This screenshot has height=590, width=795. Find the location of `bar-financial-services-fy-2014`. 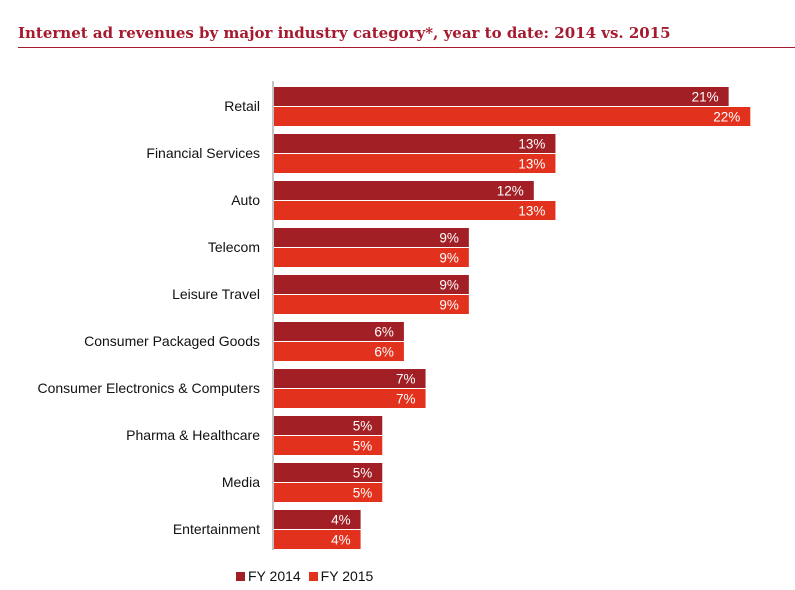

bar-financial-services-fy-2014 is located at coordinates (415, 143).